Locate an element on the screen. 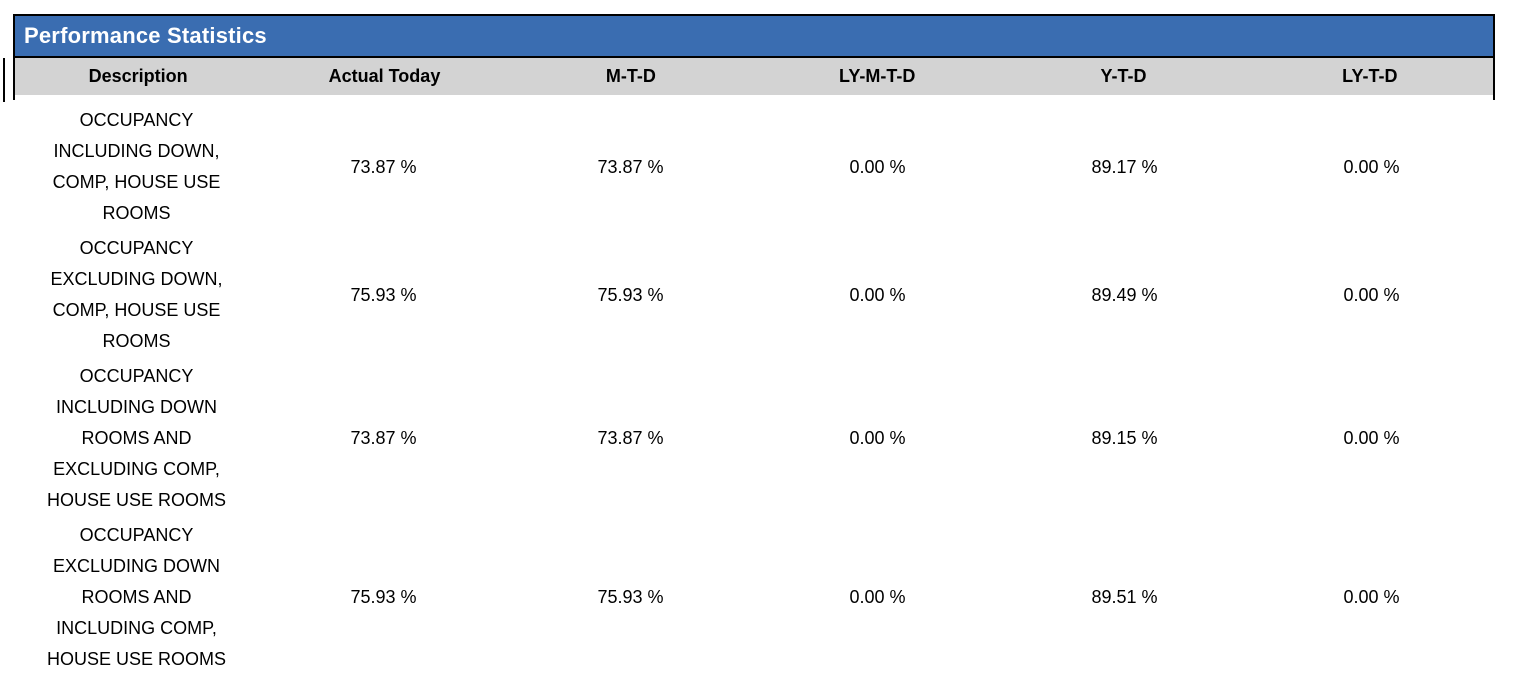 This screenshot has width=1516, height=688. column-header-mtd: M-T-D is located at coordinates (630, 76).